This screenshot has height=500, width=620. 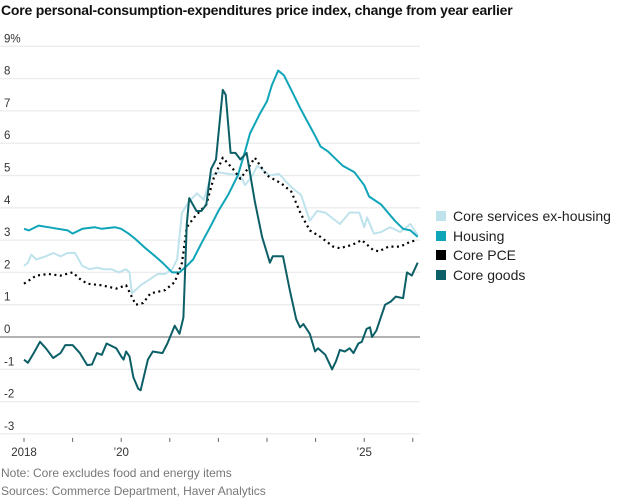 What do you see at coordinates (7, 169) in the screenshot?
I see `y-tick-label: 5` at bounding box center [7, 169].